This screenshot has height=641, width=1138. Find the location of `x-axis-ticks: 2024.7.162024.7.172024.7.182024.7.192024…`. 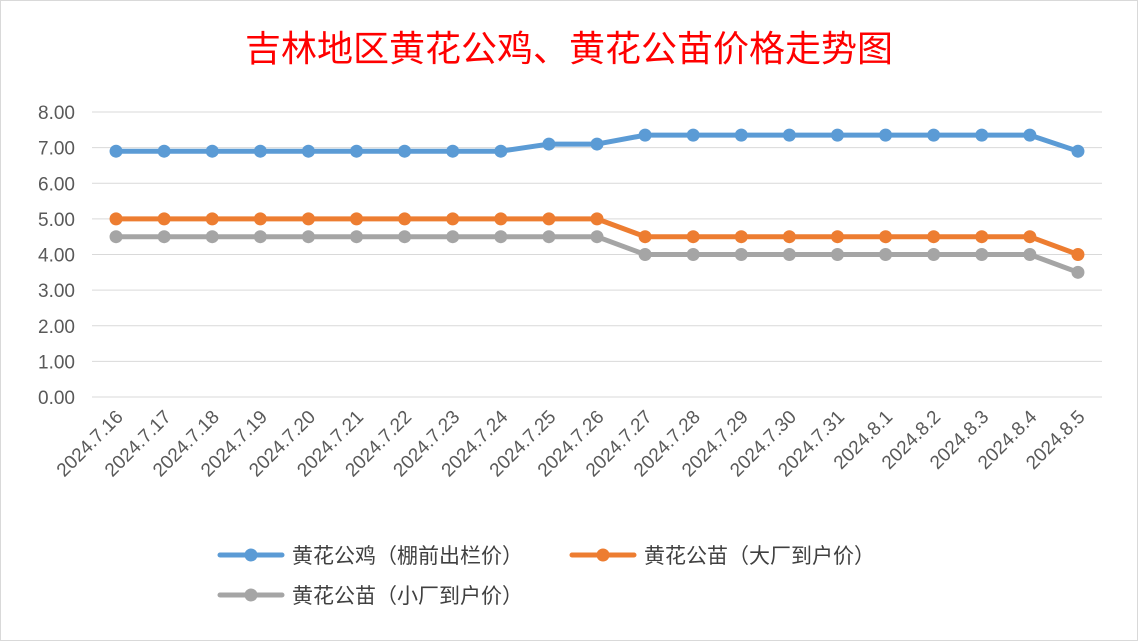

x-axis-ticks: 2024.7.162024.7.172024.7.182024.7.192024… is located at coordinates (571, 443).